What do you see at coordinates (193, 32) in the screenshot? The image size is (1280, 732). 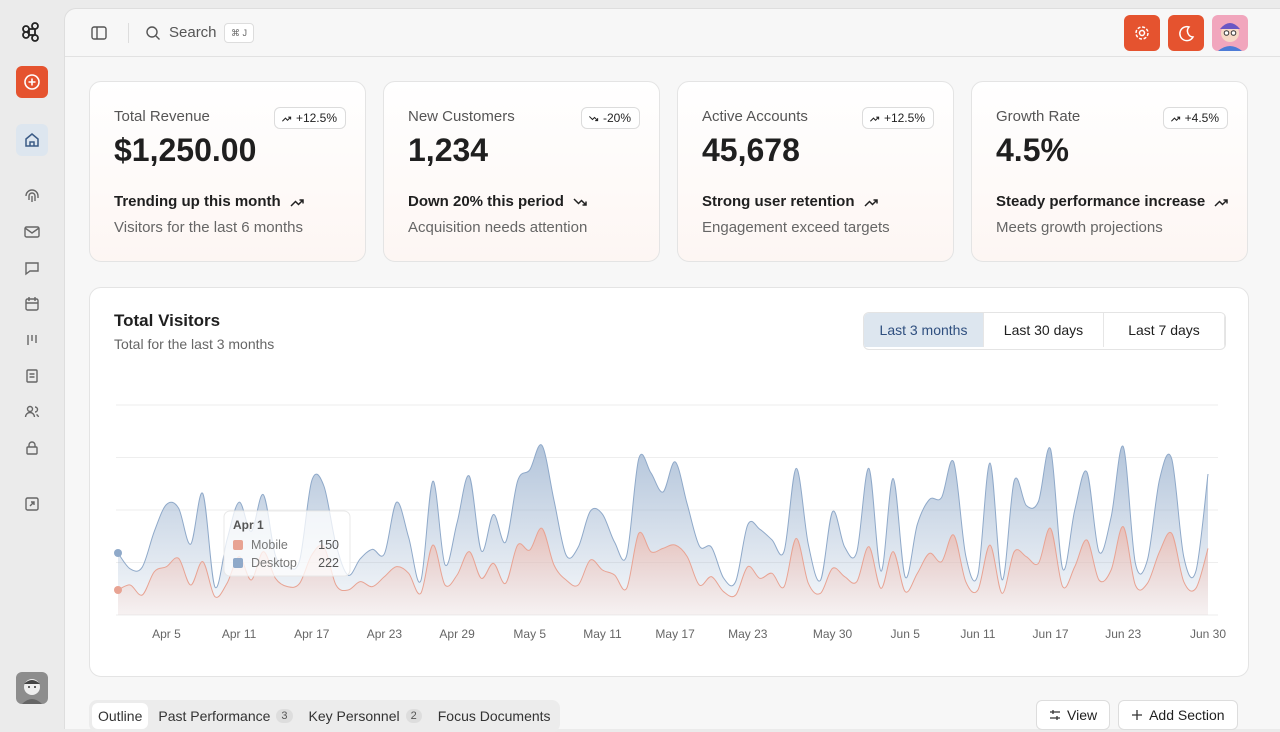 I see `search-placeholder: Search` at bounding box center [193, 32].